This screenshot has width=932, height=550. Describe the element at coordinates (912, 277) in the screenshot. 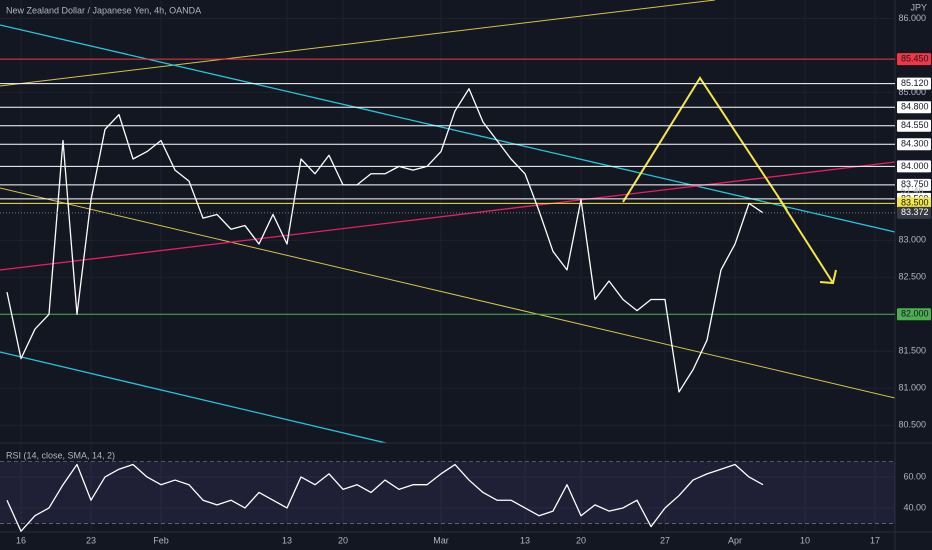

I see `y-tick-label: 82.500` at that location.